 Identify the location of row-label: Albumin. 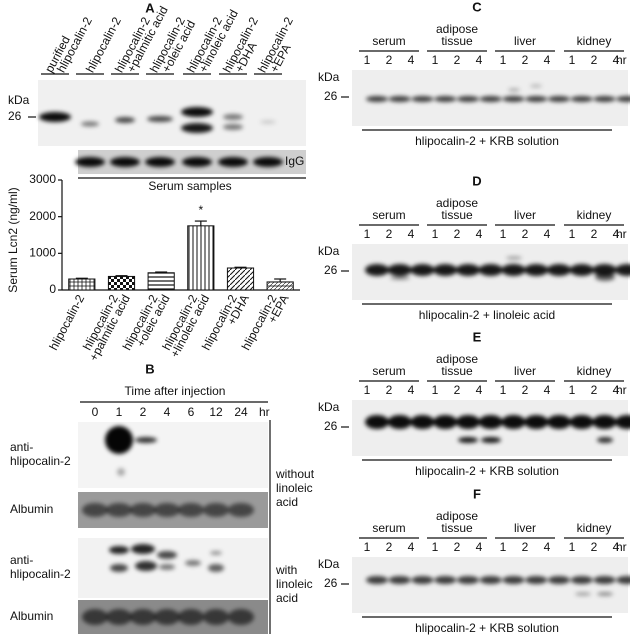
(31, 616).